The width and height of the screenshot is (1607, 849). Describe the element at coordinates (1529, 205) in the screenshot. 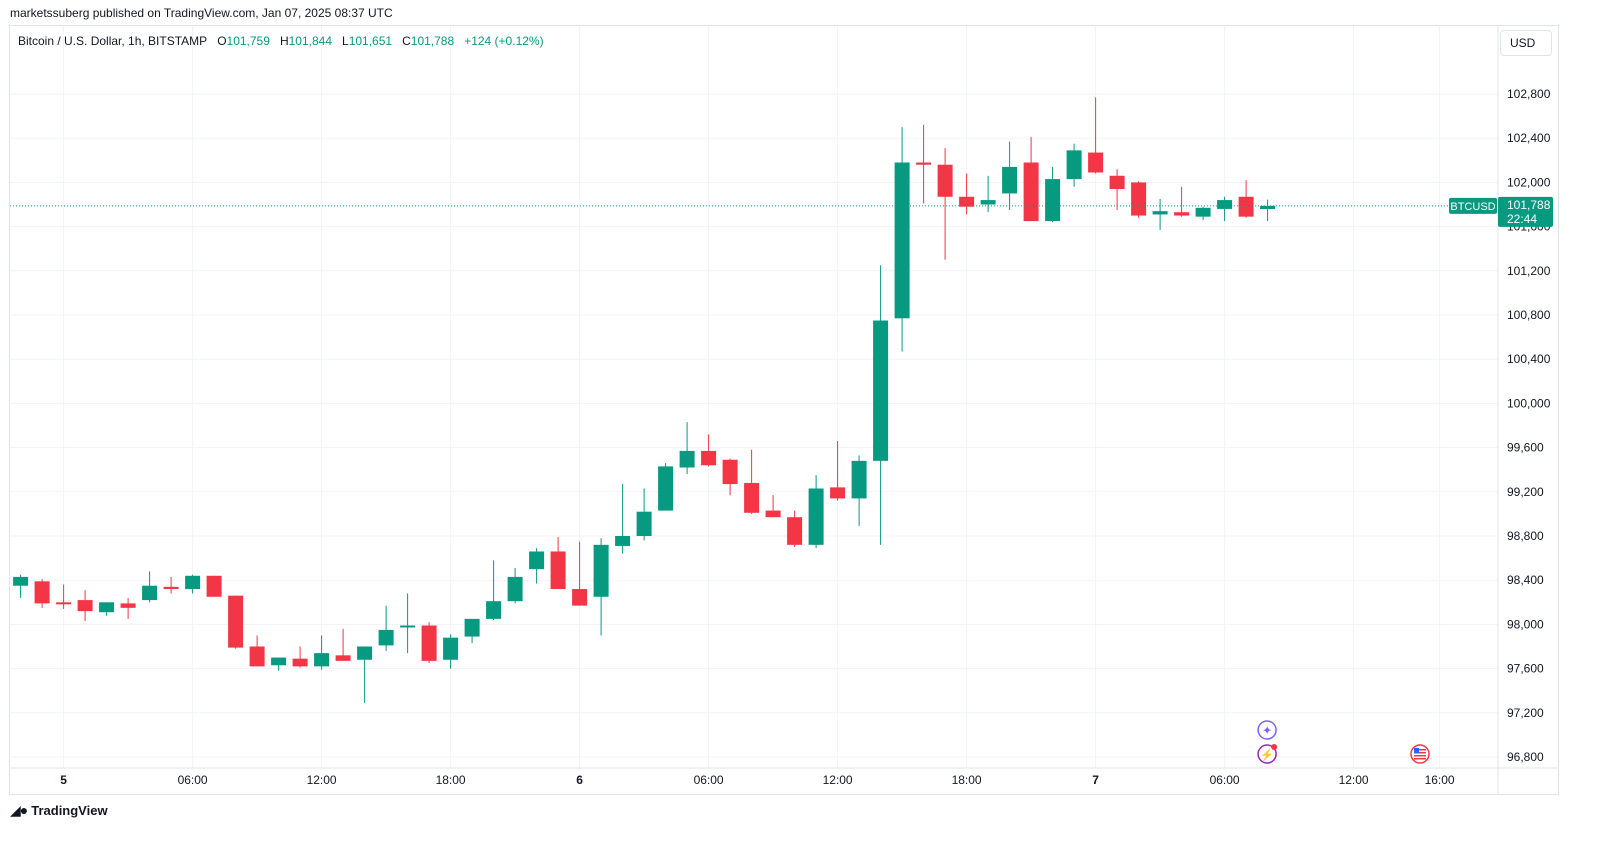

I see `price-tag-value: 101,788` at that location.